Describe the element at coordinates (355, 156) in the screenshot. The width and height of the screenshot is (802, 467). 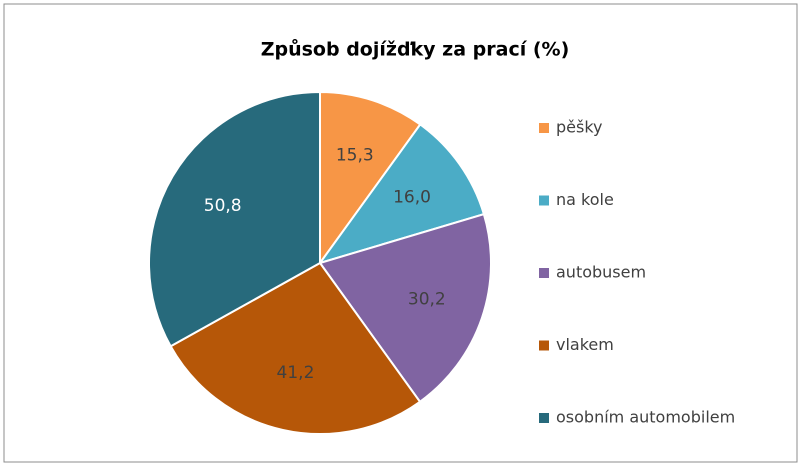
I see `data-label: 15,3` at that location.